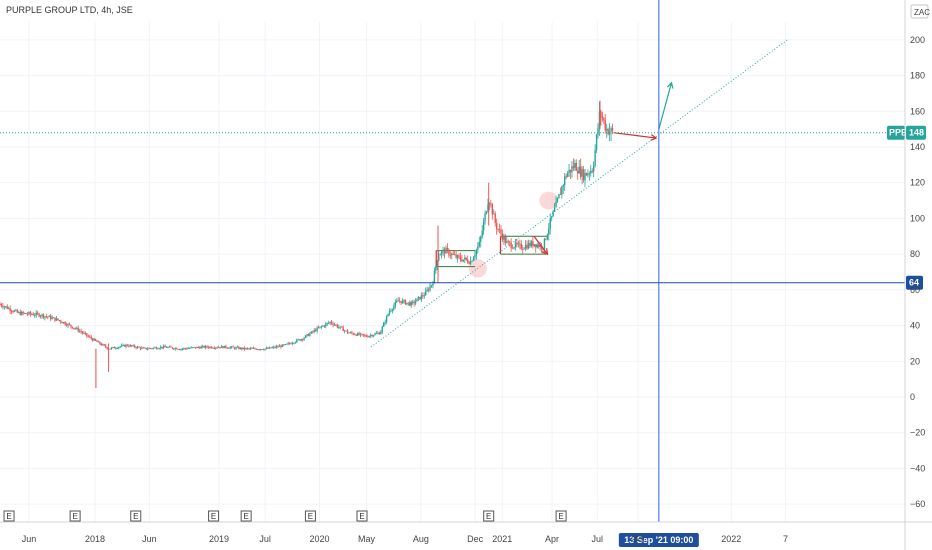 The image size is (932, 550). What do you see at coordinates (541, 245) in the screenshot?
I see `box-arrow-shaft` at bounding box center [541, 245].